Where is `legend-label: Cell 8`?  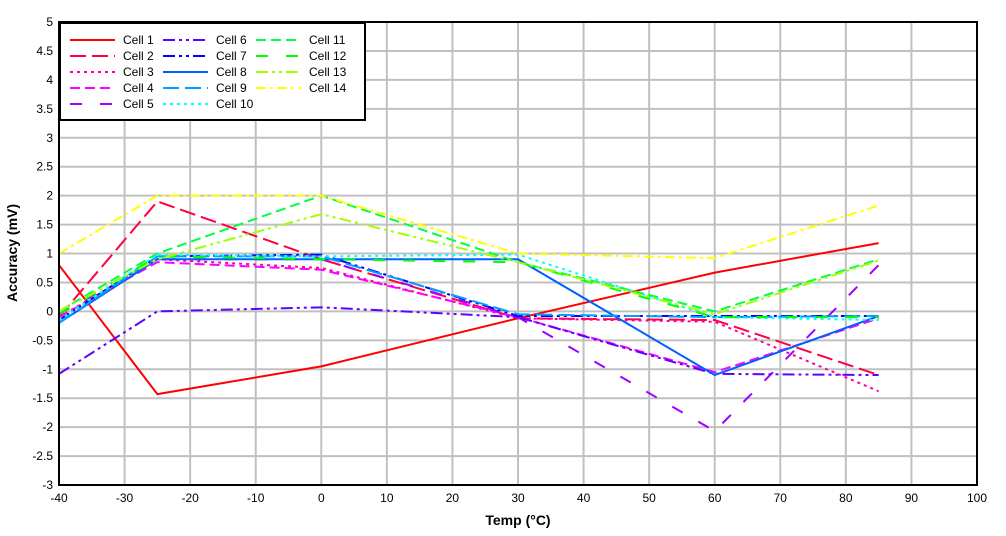
legend-label: Cell 8 is located at coordinates (231, 72).